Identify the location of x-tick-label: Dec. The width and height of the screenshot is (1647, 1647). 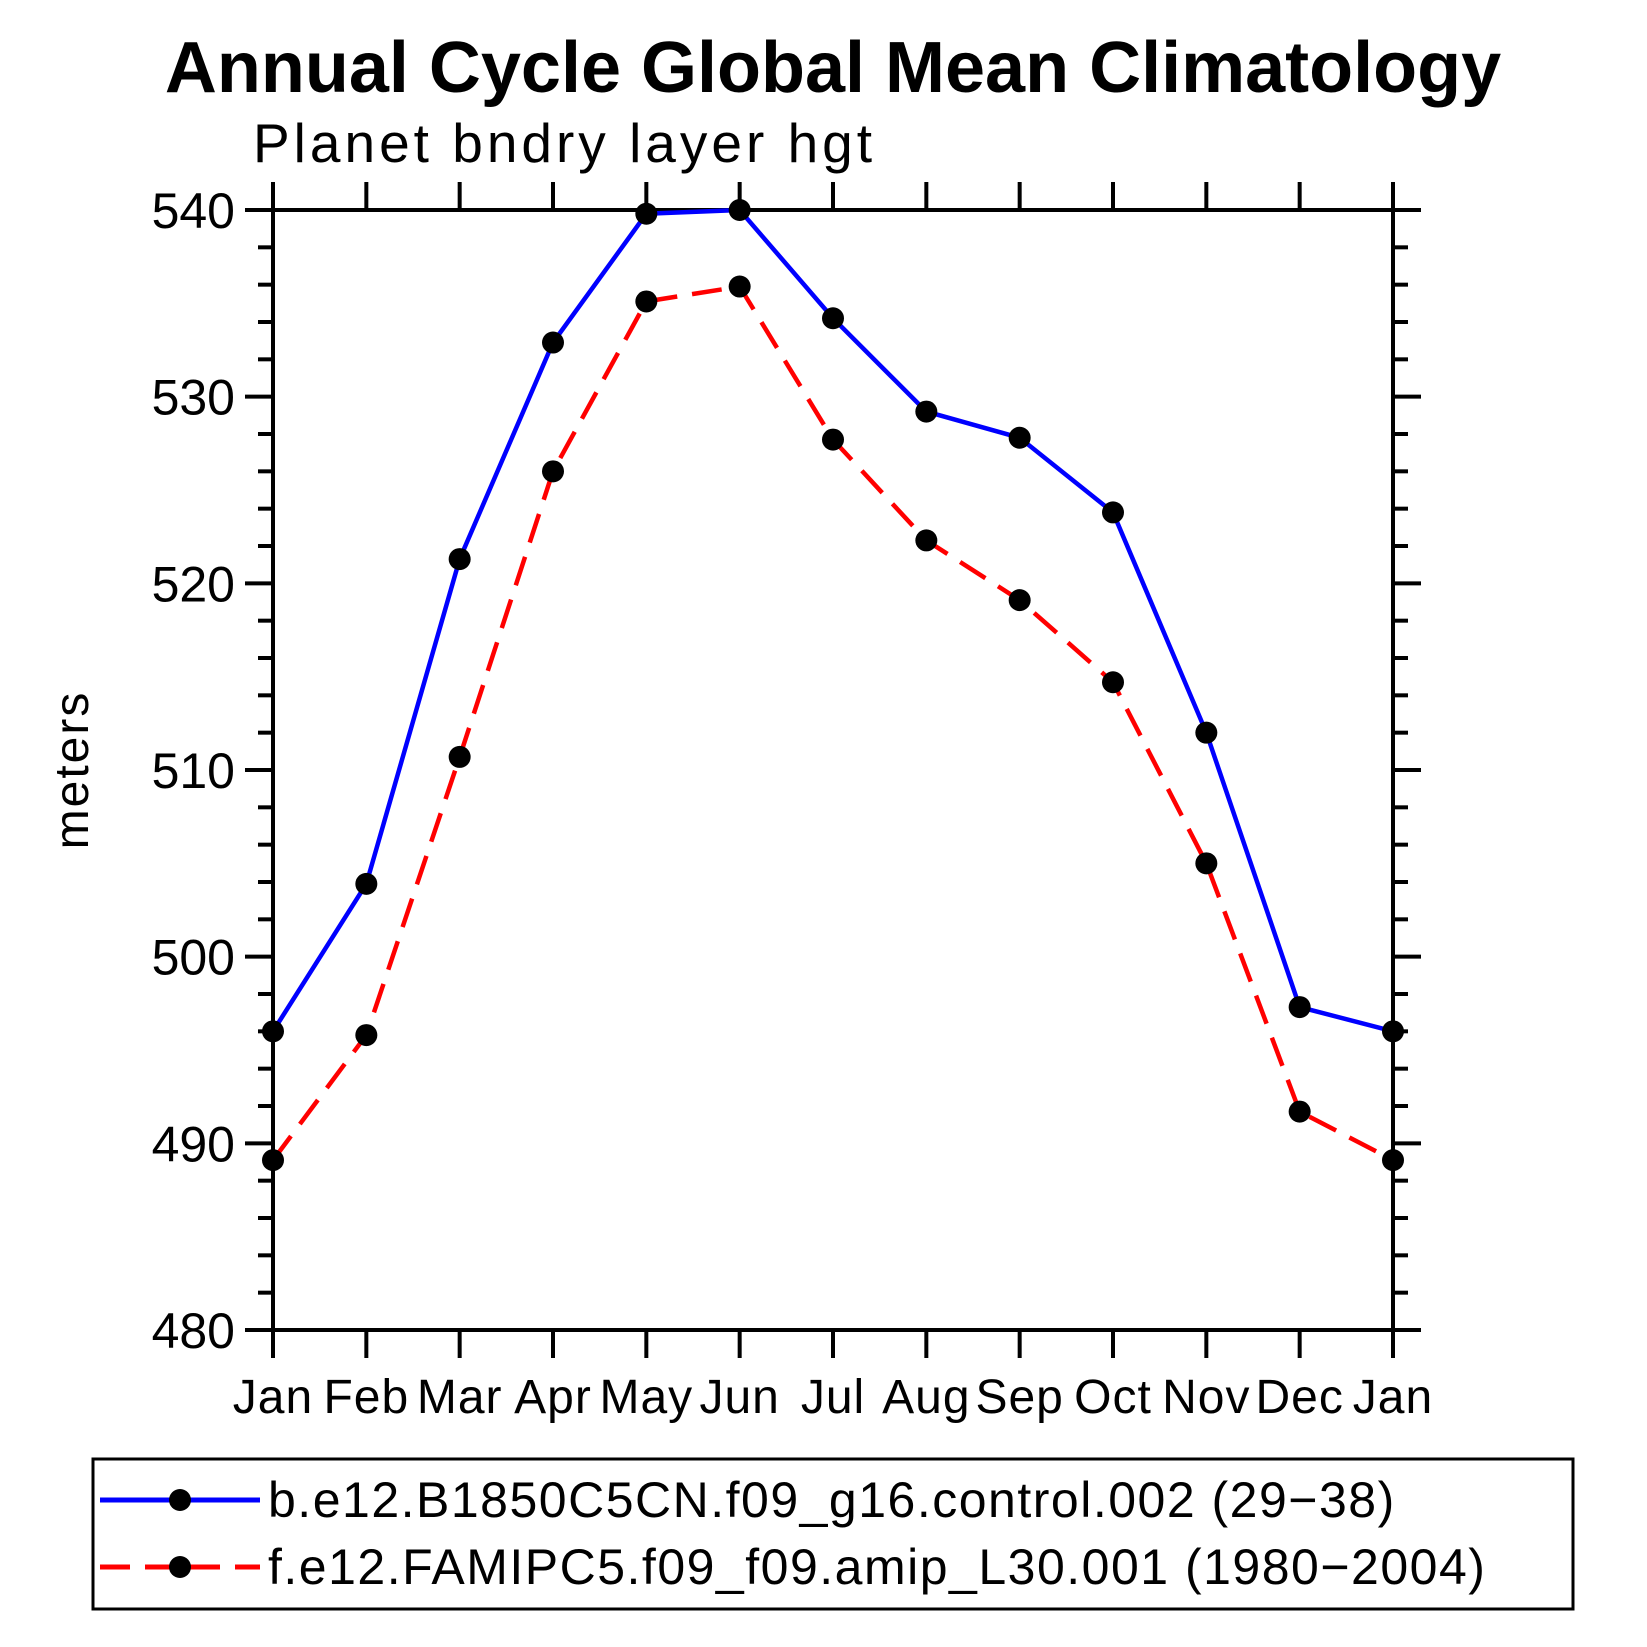
(1299, 1397).